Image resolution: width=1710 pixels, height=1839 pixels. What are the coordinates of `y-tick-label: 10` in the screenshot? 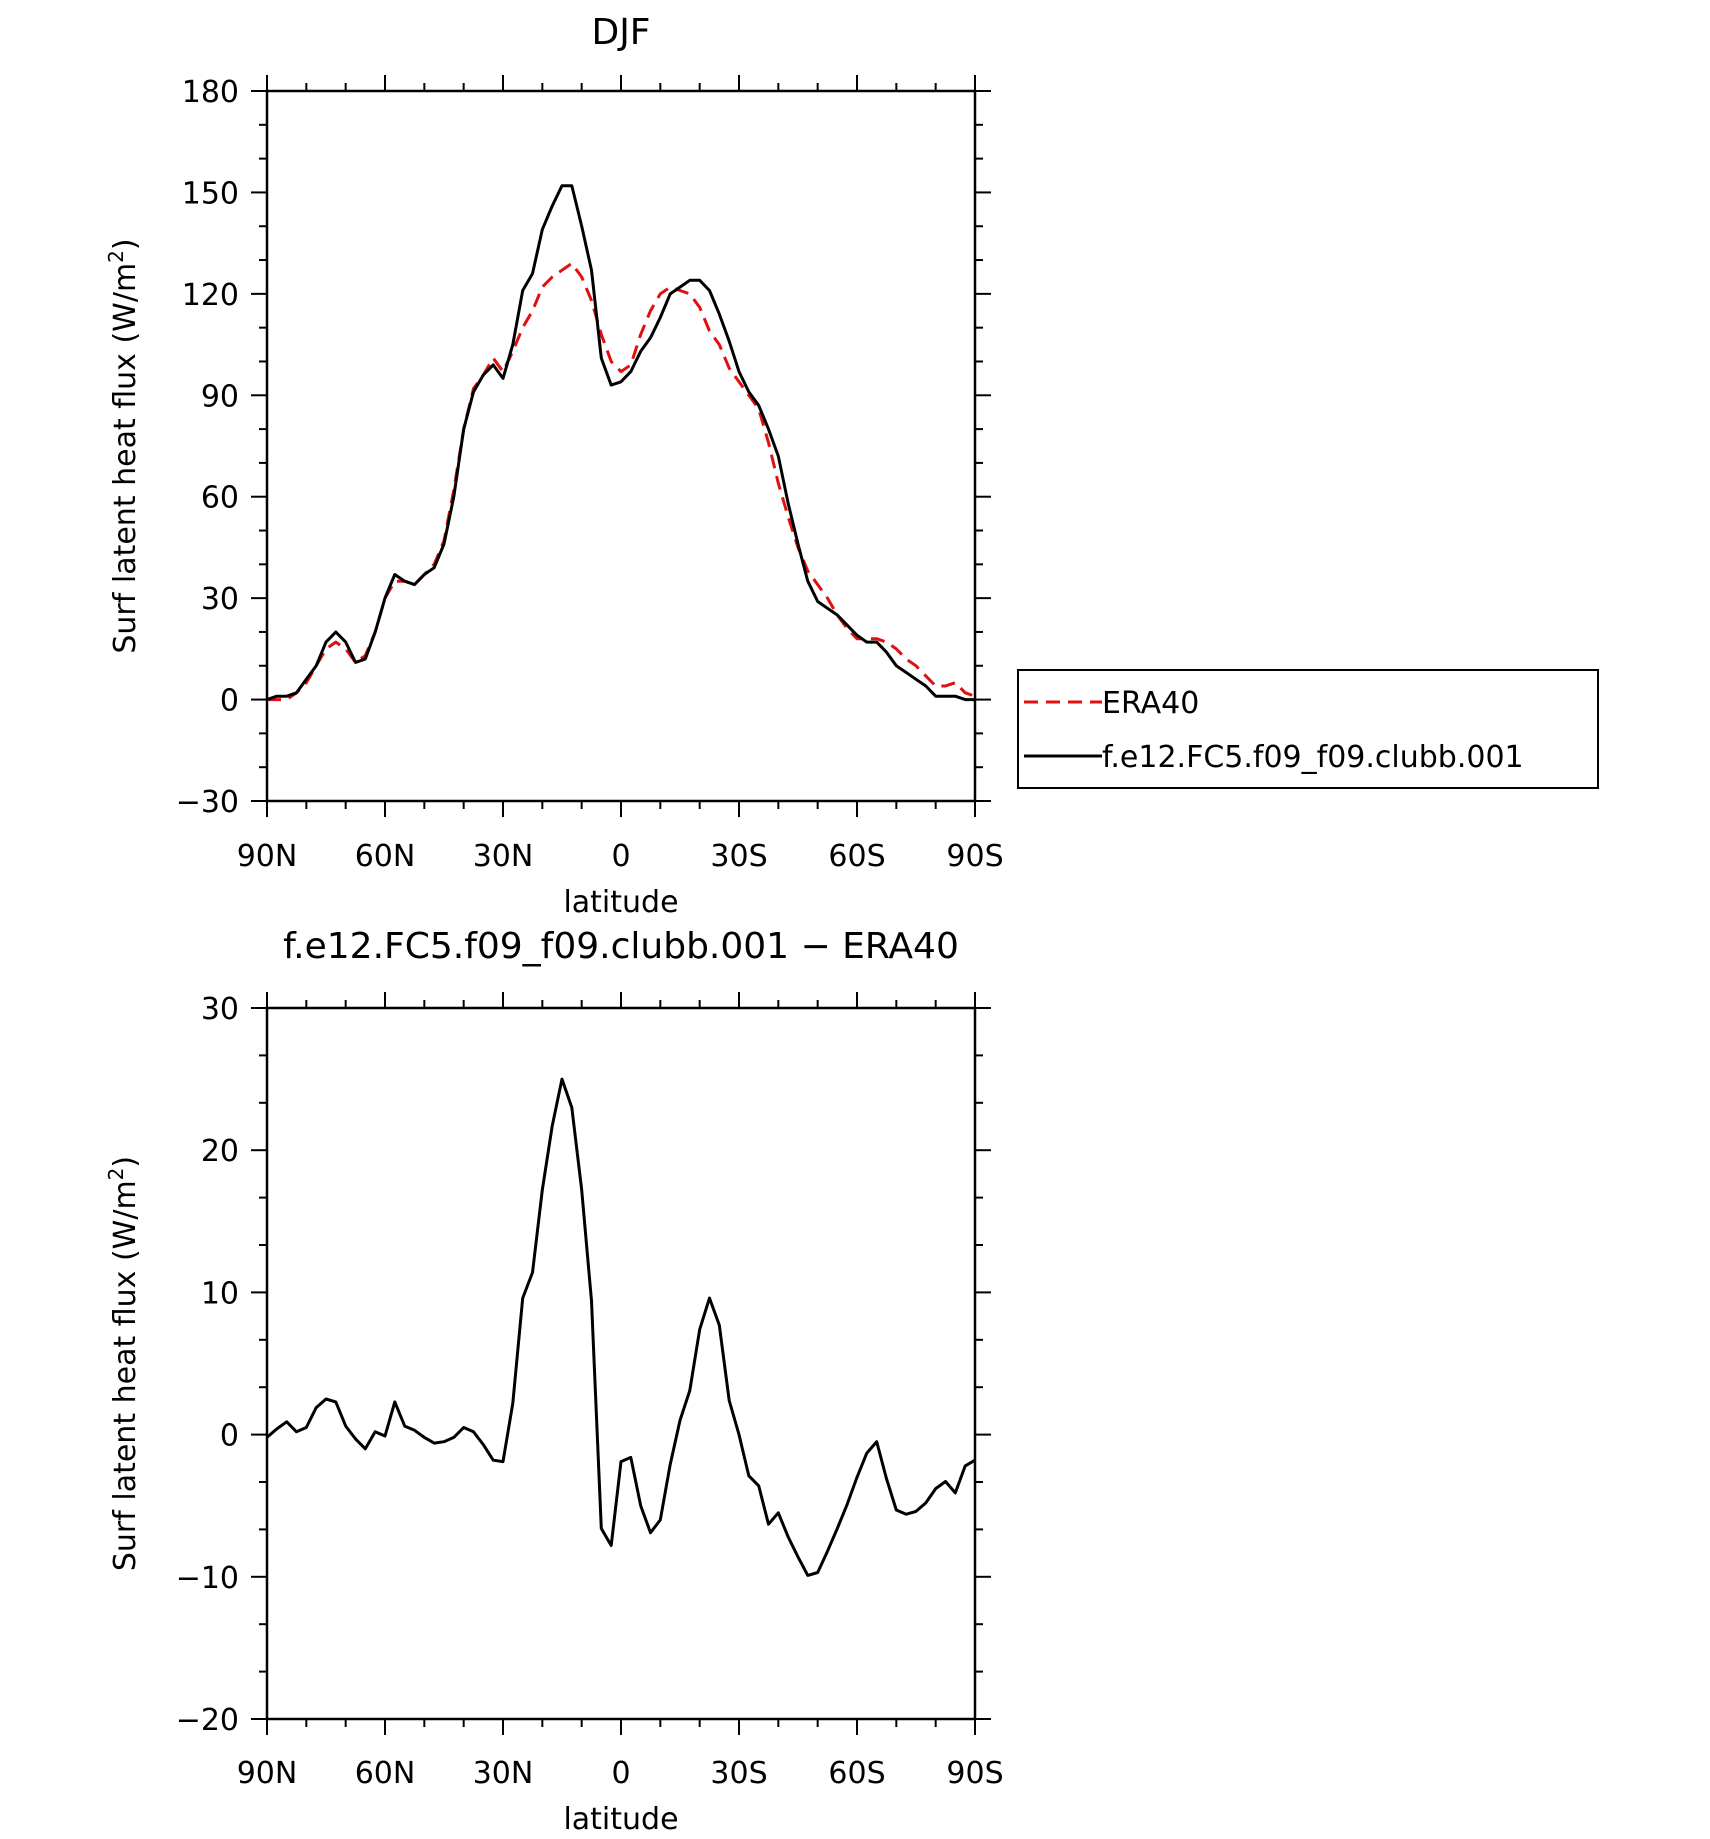 It's located at (220, 1293).